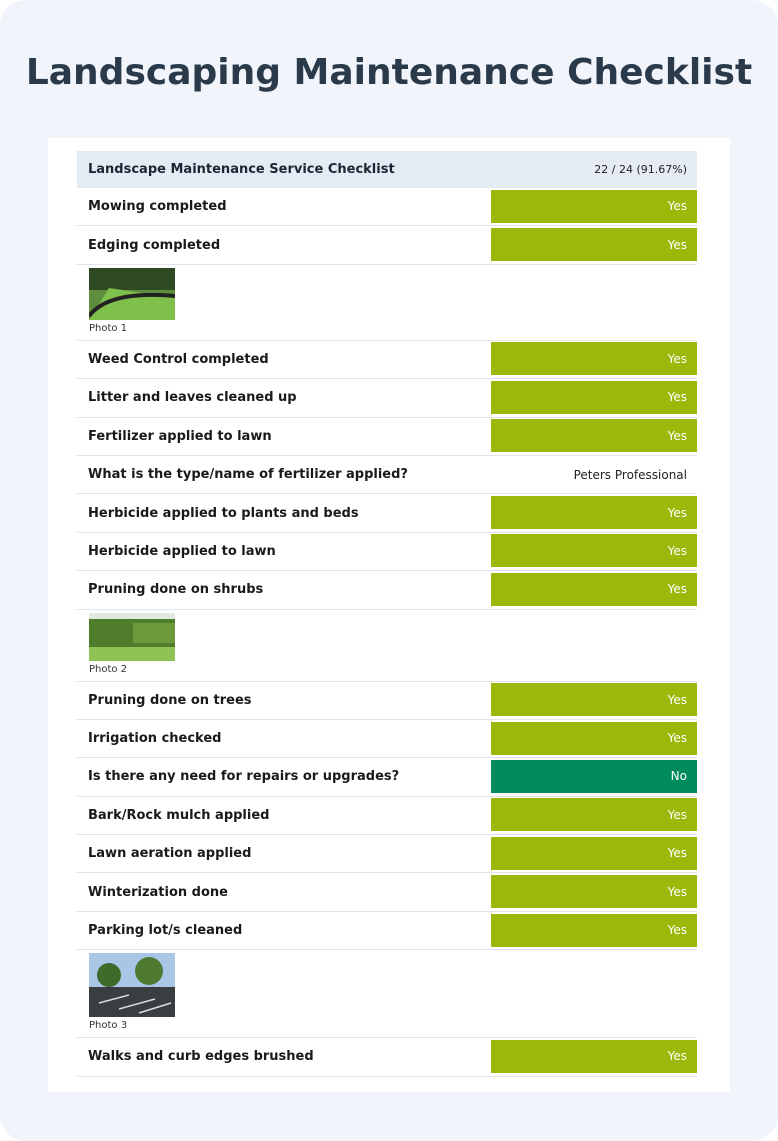  What do you see at coordinates (387, 816) in the screenshot?
I see `checklist-row: Bark/Rock mulch applied Yes` at bounding box center [387, 816].